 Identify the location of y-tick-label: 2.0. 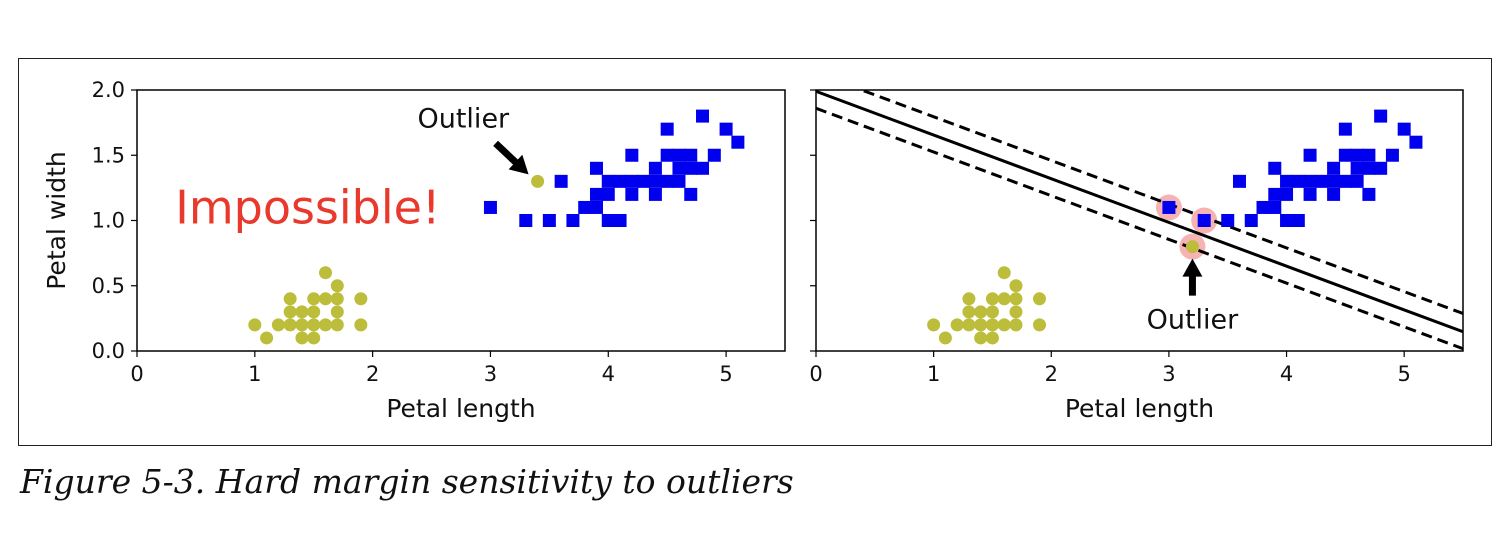
(108, 90).